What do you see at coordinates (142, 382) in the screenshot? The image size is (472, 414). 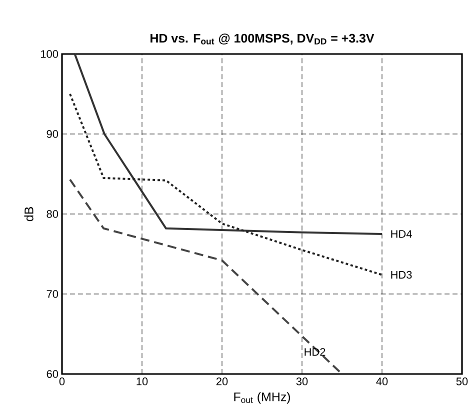 I see `x-tick-label: 10` at bounding box center [142, 382].